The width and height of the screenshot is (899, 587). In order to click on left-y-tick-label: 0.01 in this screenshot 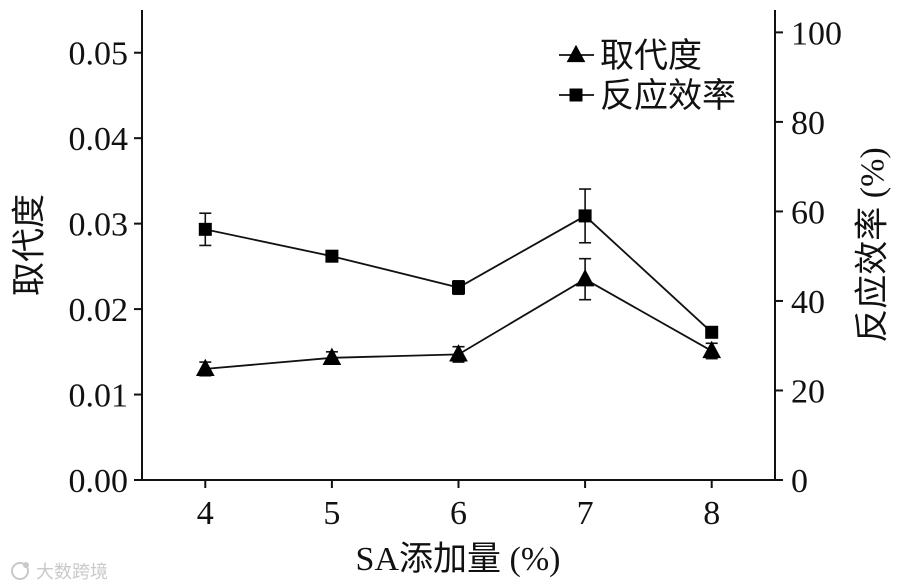, I will do `click(99, 396)`.